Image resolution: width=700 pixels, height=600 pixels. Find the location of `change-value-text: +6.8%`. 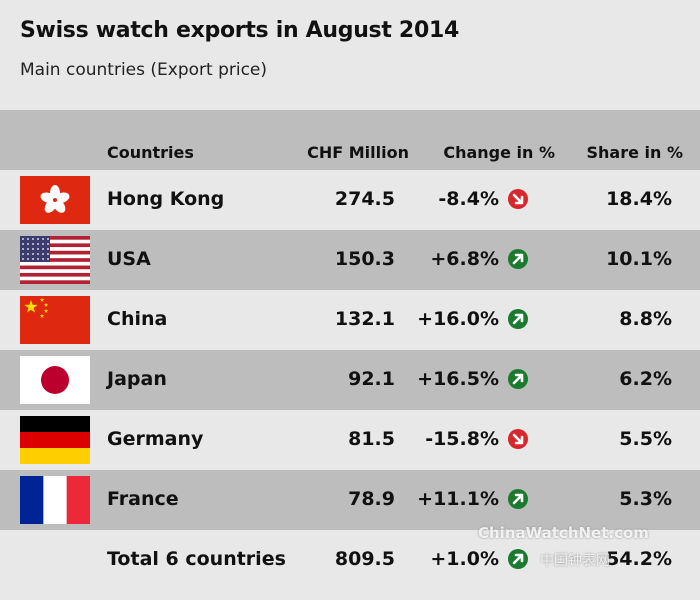

change-value-text: +6.8% is located at coordinates (464, 259).